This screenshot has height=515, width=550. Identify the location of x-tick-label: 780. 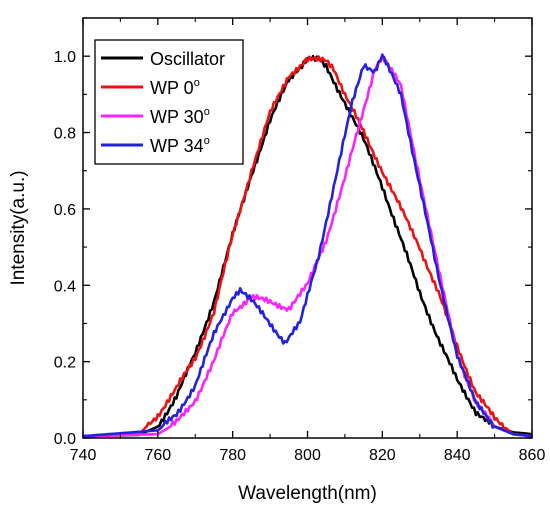
(232, 455).